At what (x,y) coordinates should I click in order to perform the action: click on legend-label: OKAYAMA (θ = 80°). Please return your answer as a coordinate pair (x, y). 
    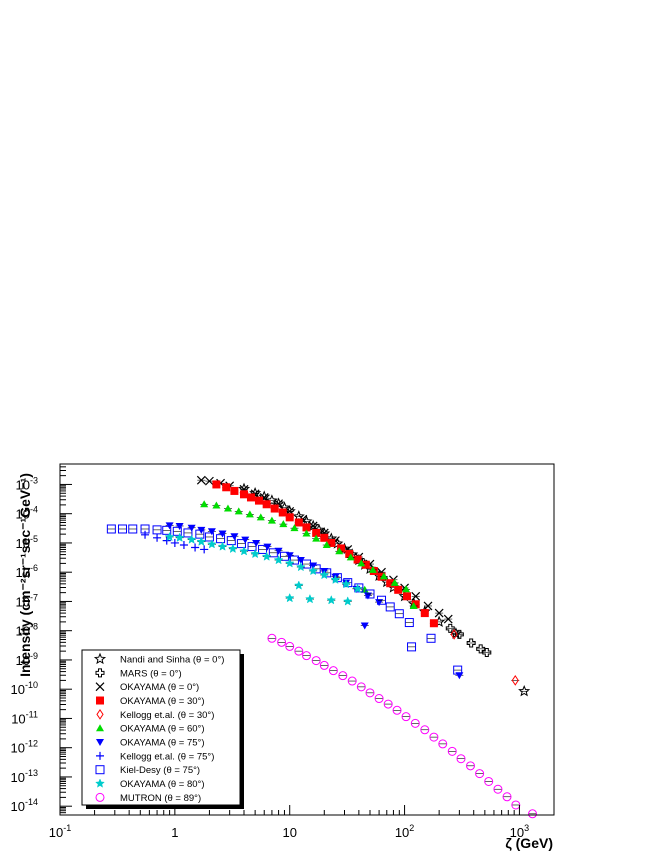
    Looking at the image, I should click on (162, 784).